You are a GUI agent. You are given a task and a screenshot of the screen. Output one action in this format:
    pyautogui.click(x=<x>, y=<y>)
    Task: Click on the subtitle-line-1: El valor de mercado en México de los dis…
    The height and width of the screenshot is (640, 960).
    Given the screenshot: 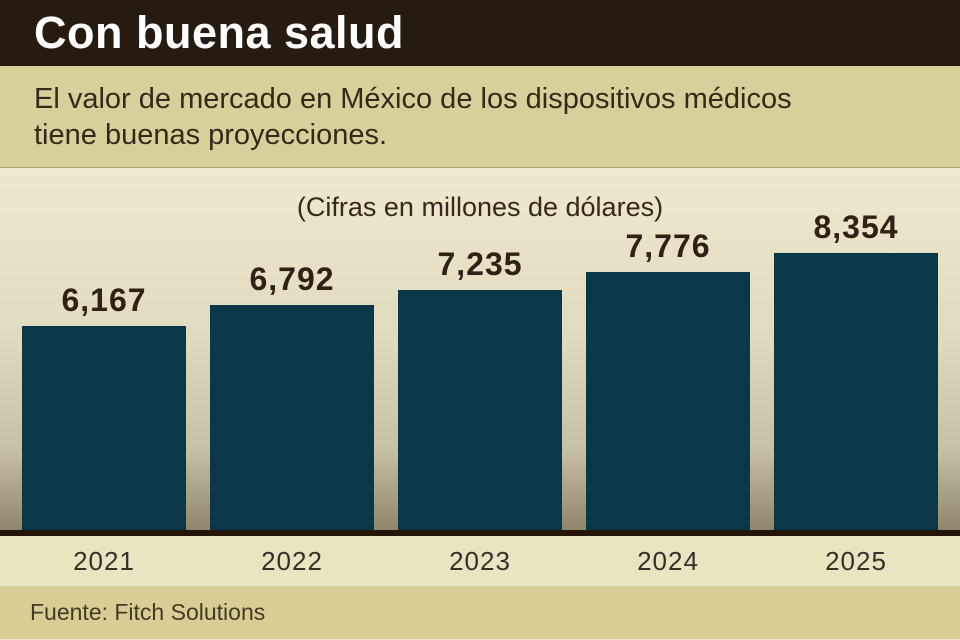 What is the action you would take?
    pyautogui.click(x=413, y=99)
    